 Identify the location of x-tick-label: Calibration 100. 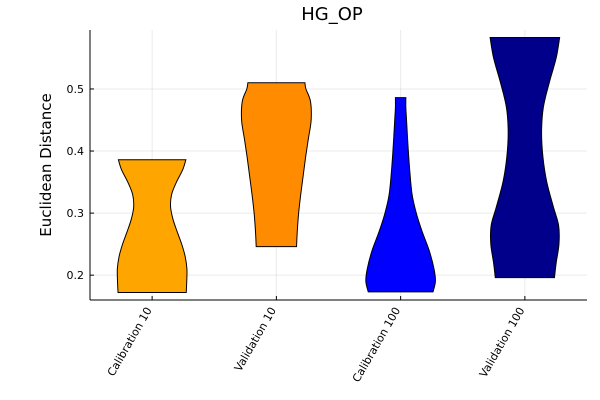
(376, 345).